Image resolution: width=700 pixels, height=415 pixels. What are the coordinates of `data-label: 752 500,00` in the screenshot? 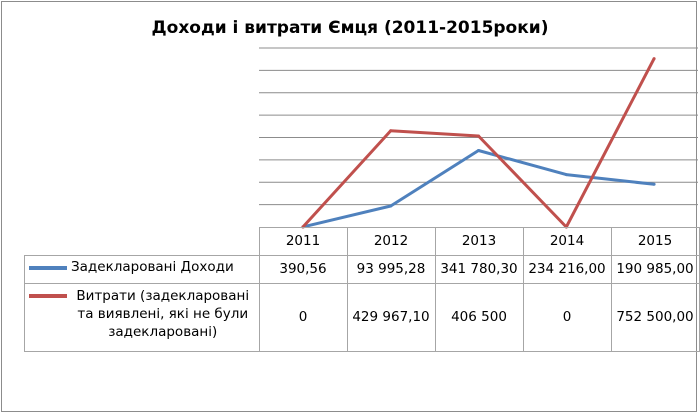 It's located at (655, 317).